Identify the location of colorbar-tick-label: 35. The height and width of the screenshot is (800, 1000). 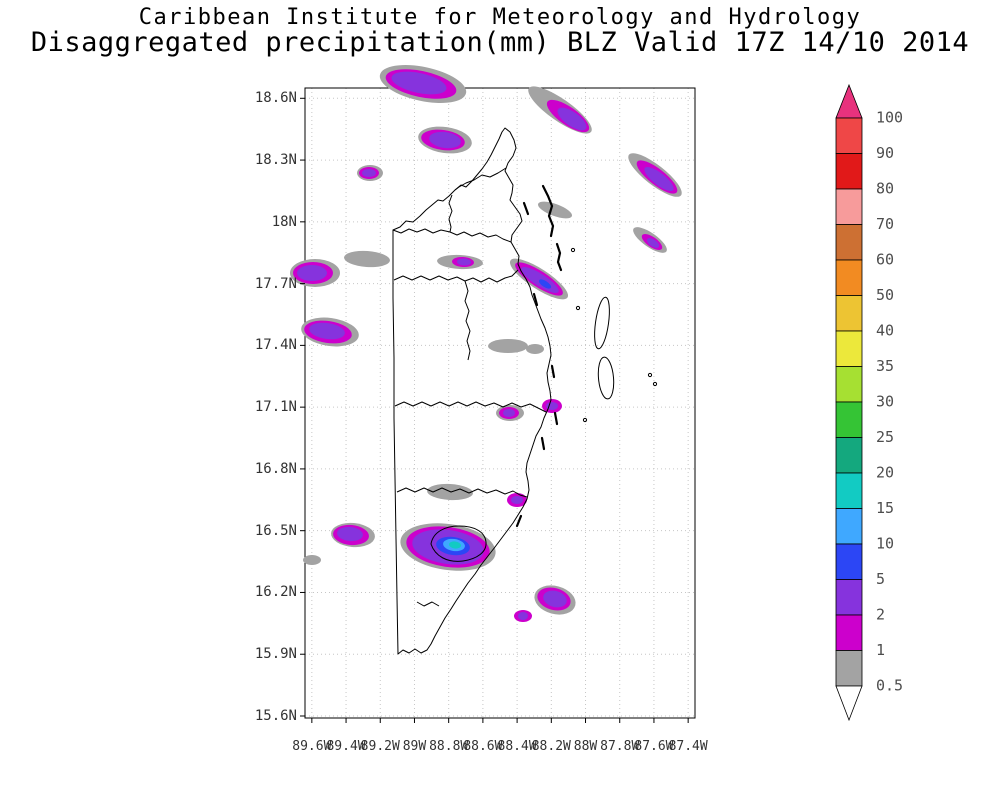
(885, 366).